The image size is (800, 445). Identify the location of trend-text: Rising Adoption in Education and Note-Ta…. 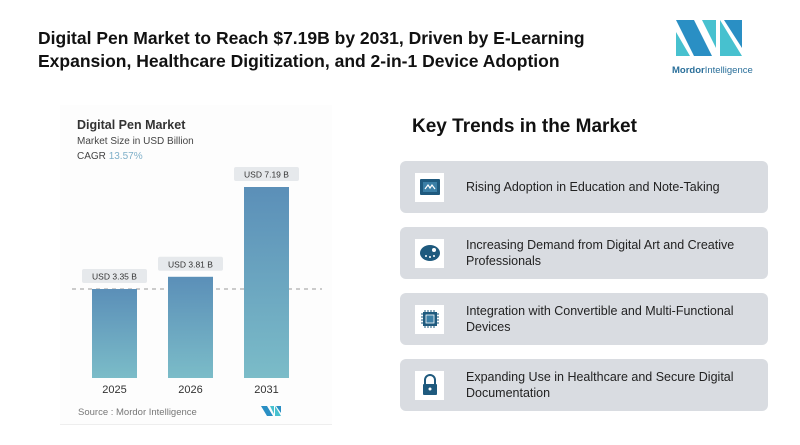
(593, 187).